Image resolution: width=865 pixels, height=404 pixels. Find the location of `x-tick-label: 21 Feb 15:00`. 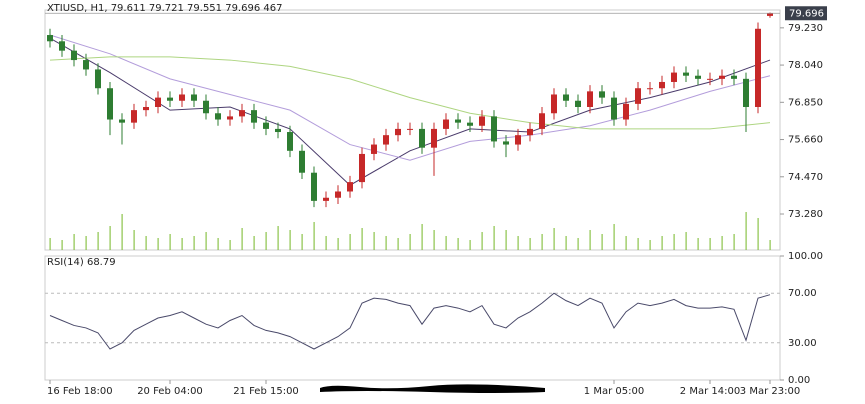

x-tick-label: 21 Feb 15:00 is located at coordinates (266, 391).